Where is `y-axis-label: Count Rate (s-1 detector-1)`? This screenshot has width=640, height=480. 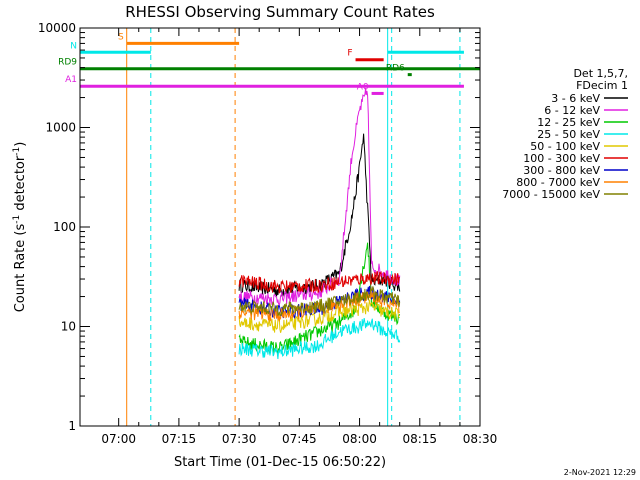
y-axis-label: Count Rate (s-1 detector-1) is located at coordinates (20, 227).